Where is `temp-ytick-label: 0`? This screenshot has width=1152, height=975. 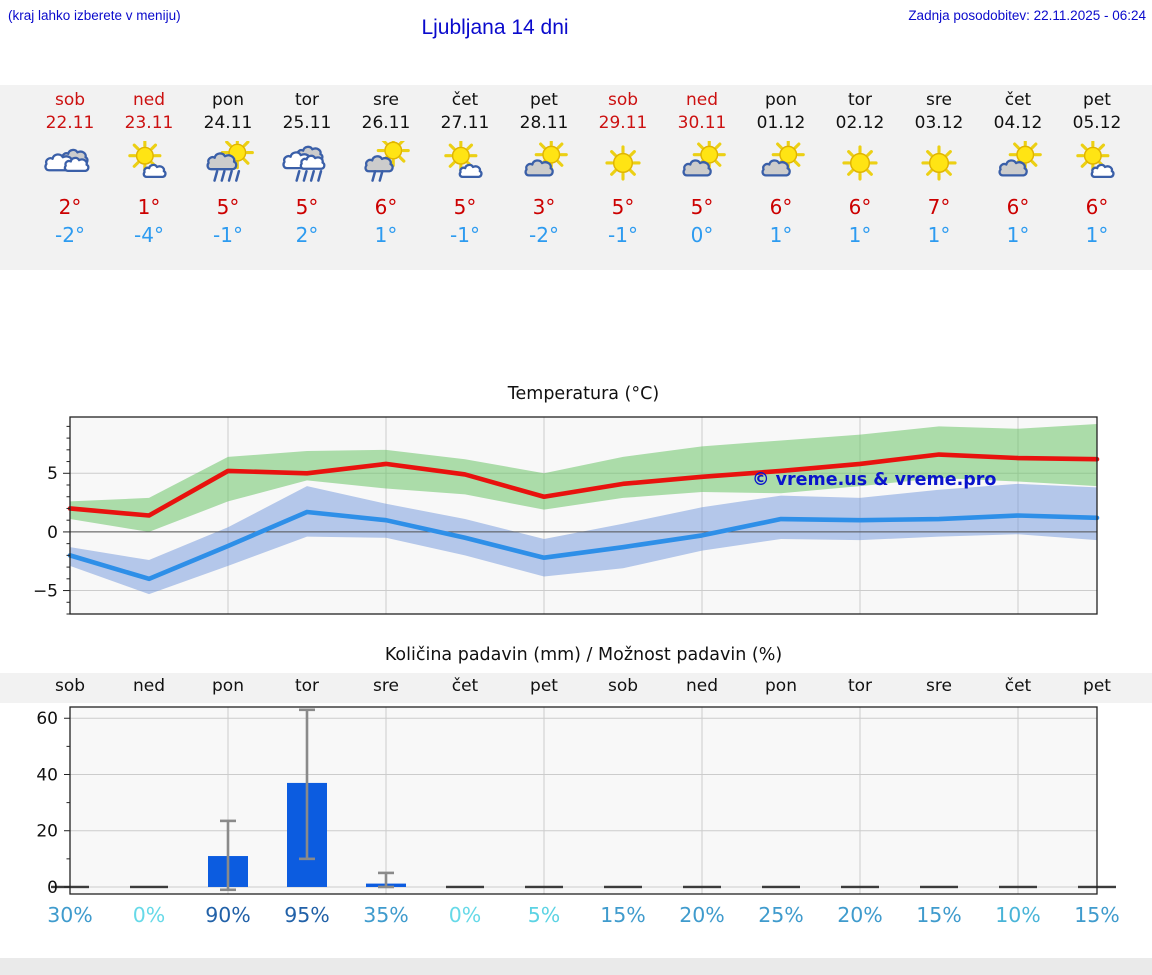 temp-ytick-label: 0 is located at coordinates (52, 533).